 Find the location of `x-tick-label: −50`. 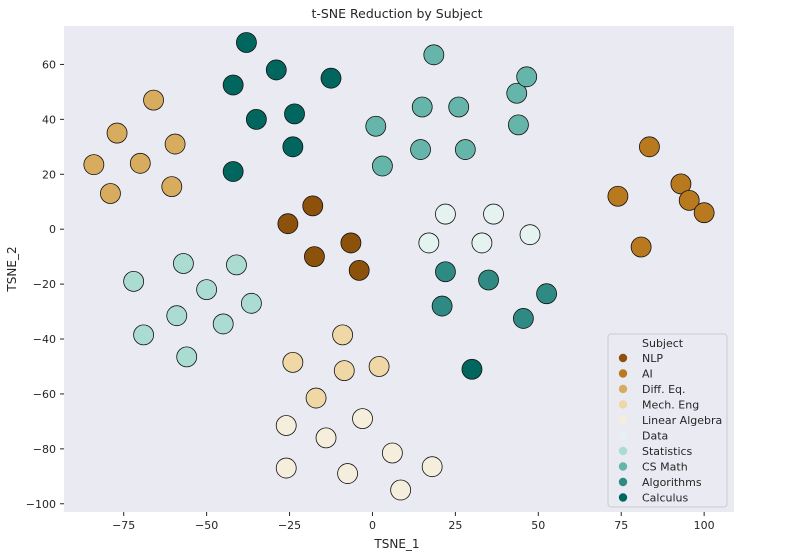

x-tick-label: −50 is located at coordinates (206, 525).